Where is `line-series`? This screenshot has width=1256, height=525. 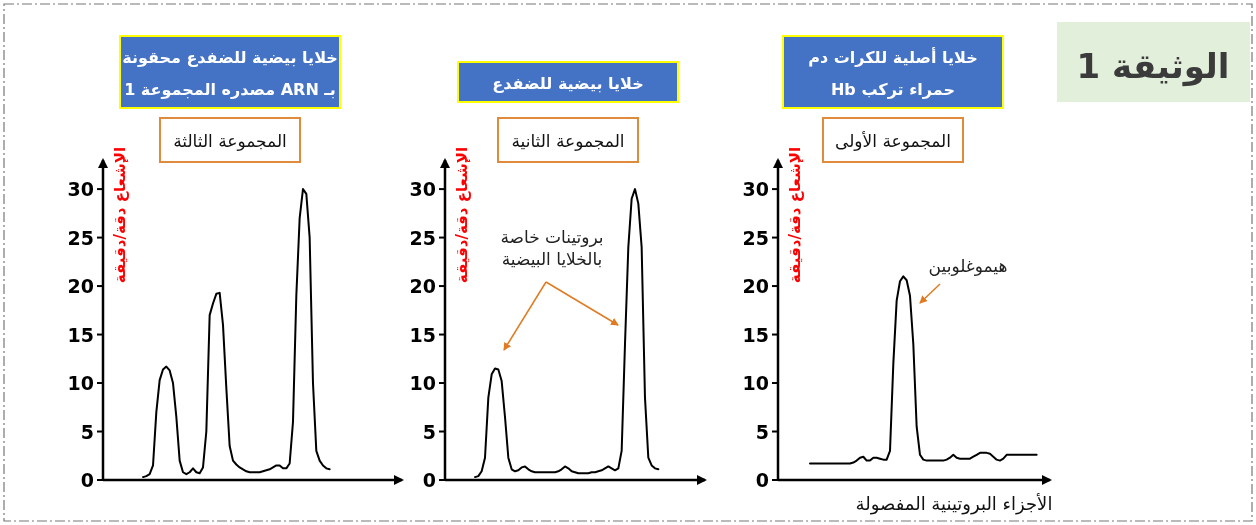 line-series is located at coordinates (923, 370).